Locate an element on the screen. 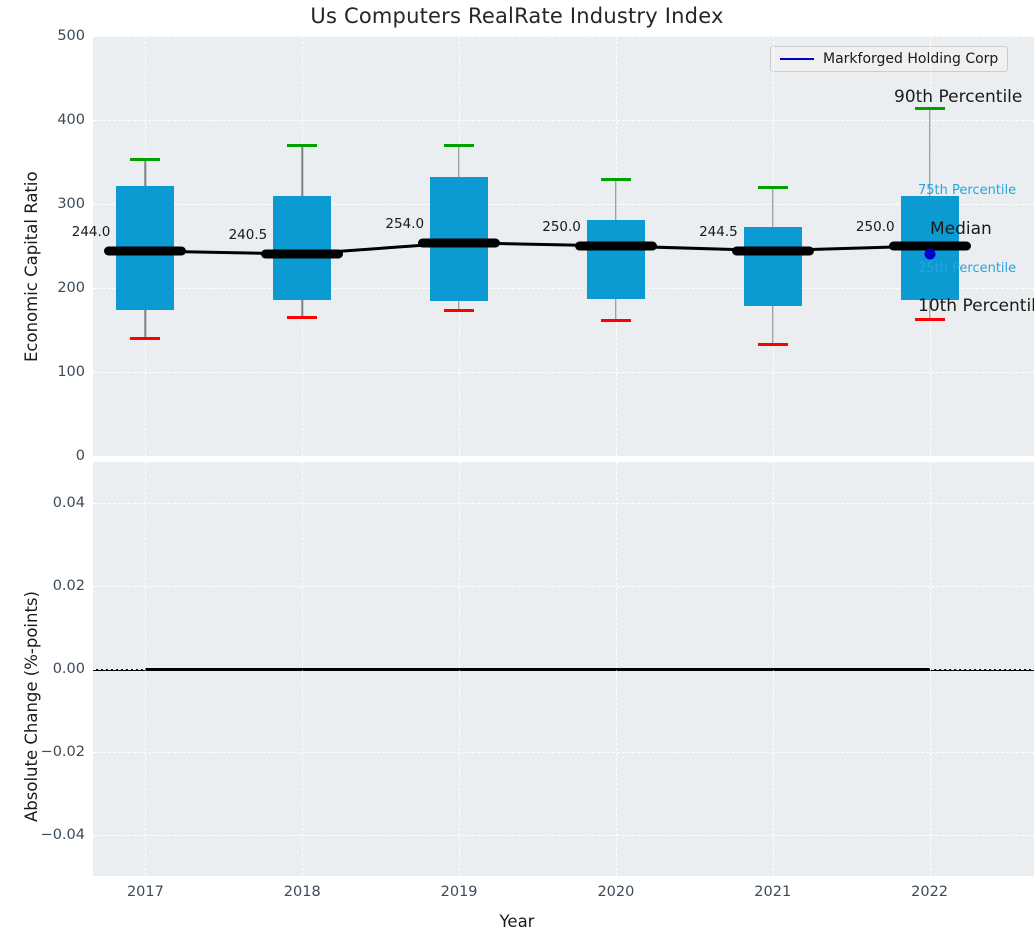 The height and width of the screenshot is (942, 1034). whisker-cap-p90-2019 is located at coordinates (459, 145).